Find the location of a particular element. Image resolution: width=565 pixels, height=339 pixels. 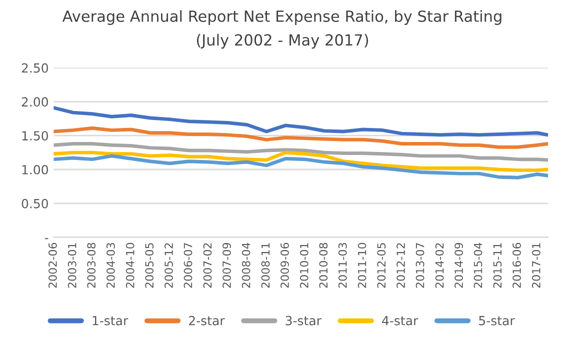

x-tick-label: 2013-07 is located at coordinates (420, 265).